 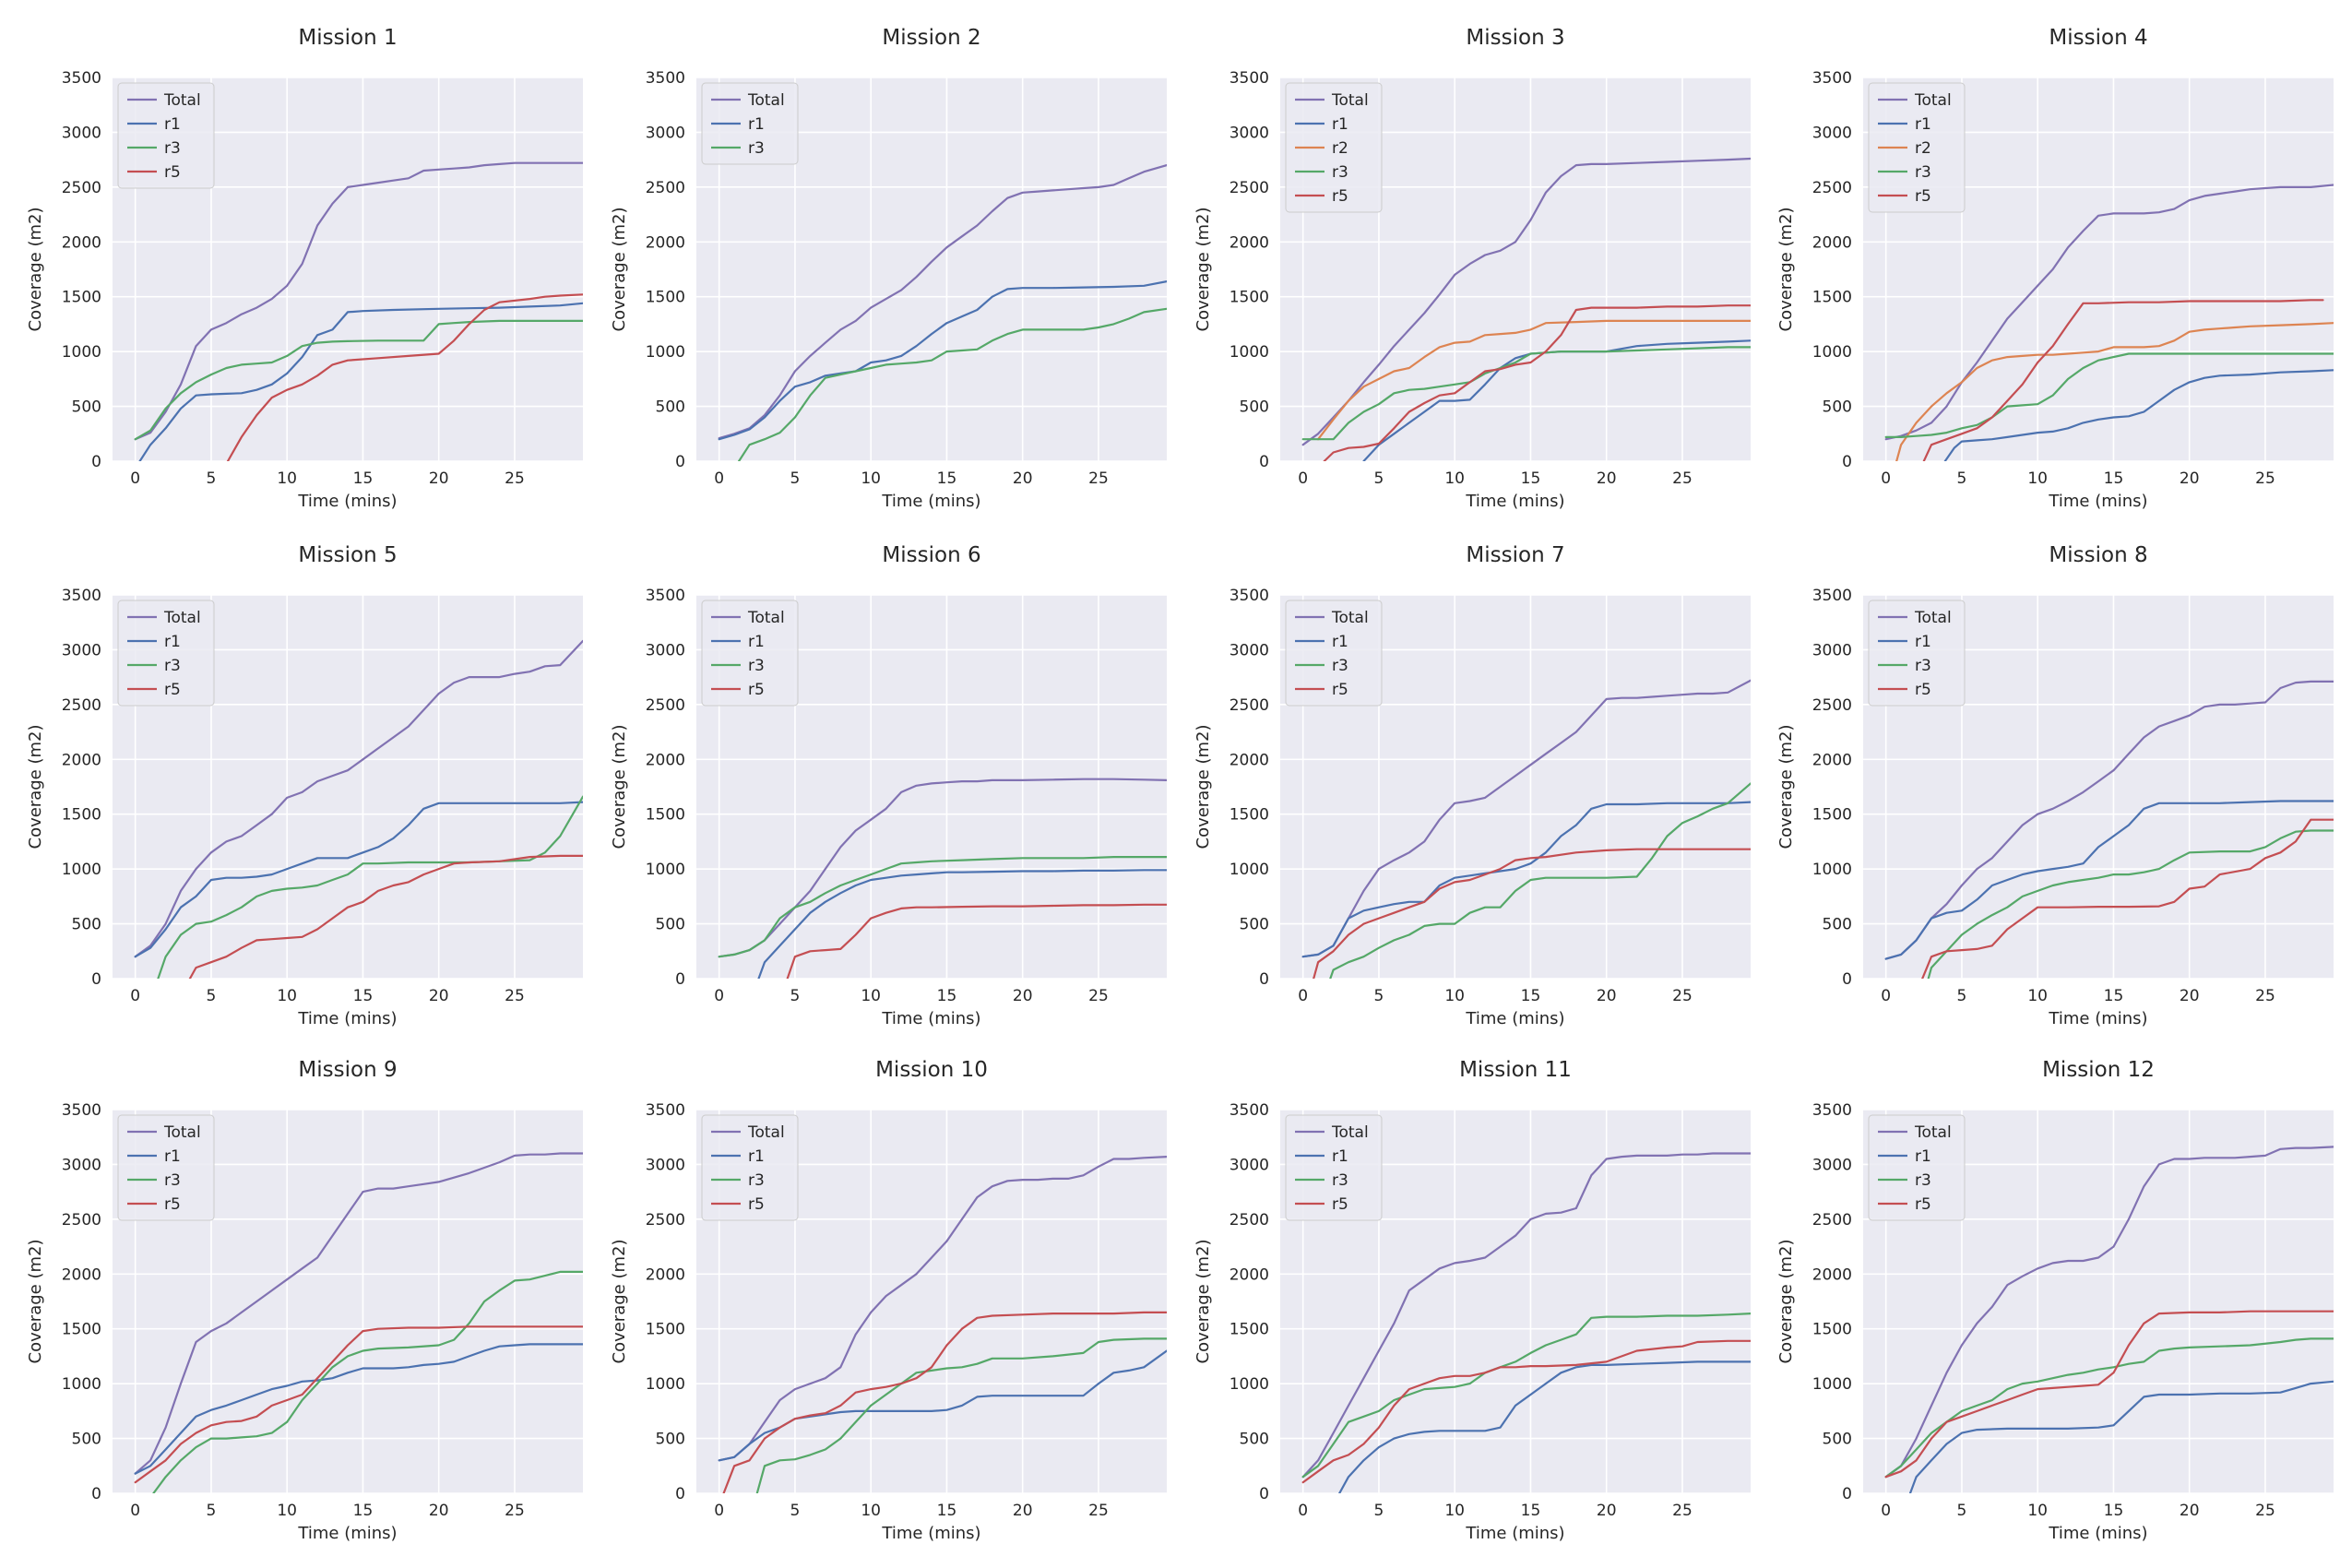 I want to click on panel-title: Mission 7, so click(x=1515, y=555).